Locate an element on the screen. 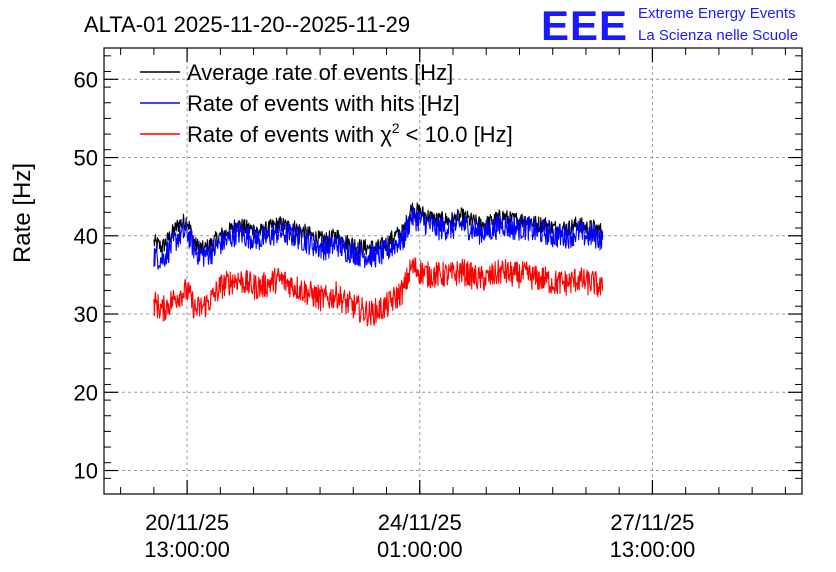 The width and height of the screenshot is (836, 572). legend-entry: Average rate of events [Hz] is located at coordinates (320, 72).